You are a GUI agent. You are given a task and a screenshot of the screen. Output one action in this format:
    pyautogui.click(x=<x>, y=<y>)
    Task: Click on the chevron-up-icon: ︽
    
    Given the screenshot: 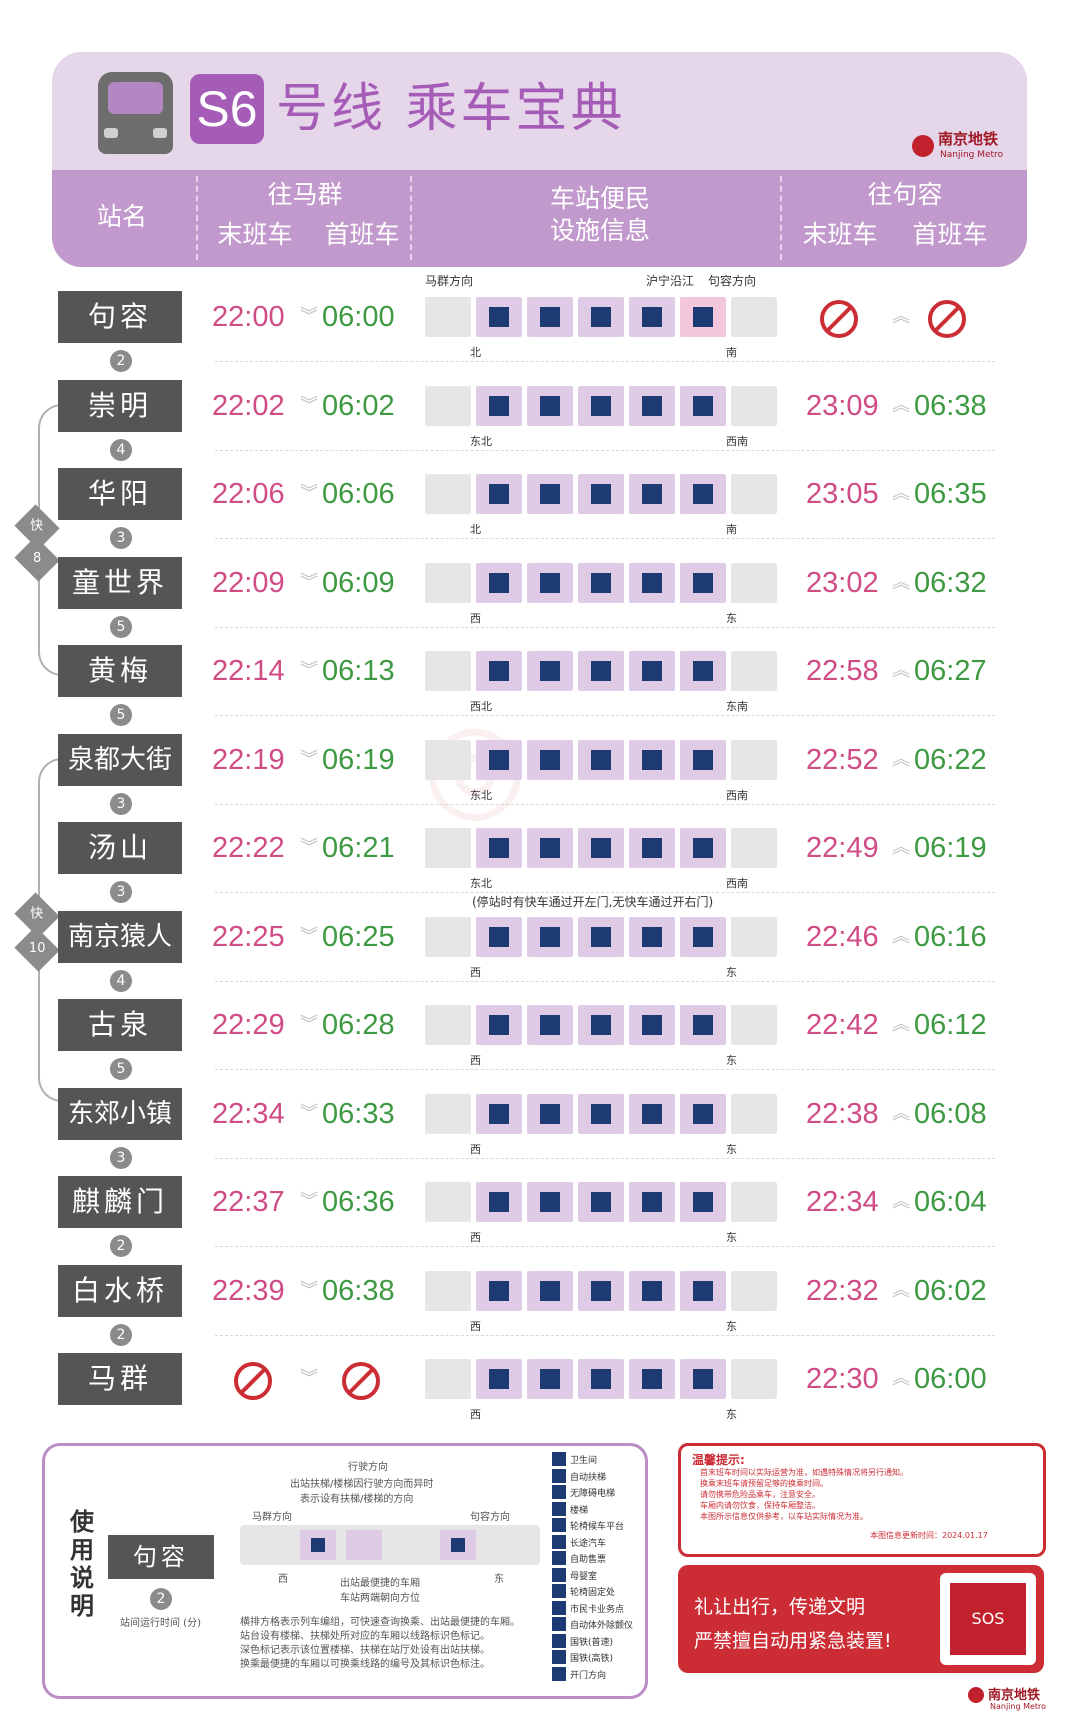 What is the action you would take?
    pyautogui.click(x=901, y=1201)
    